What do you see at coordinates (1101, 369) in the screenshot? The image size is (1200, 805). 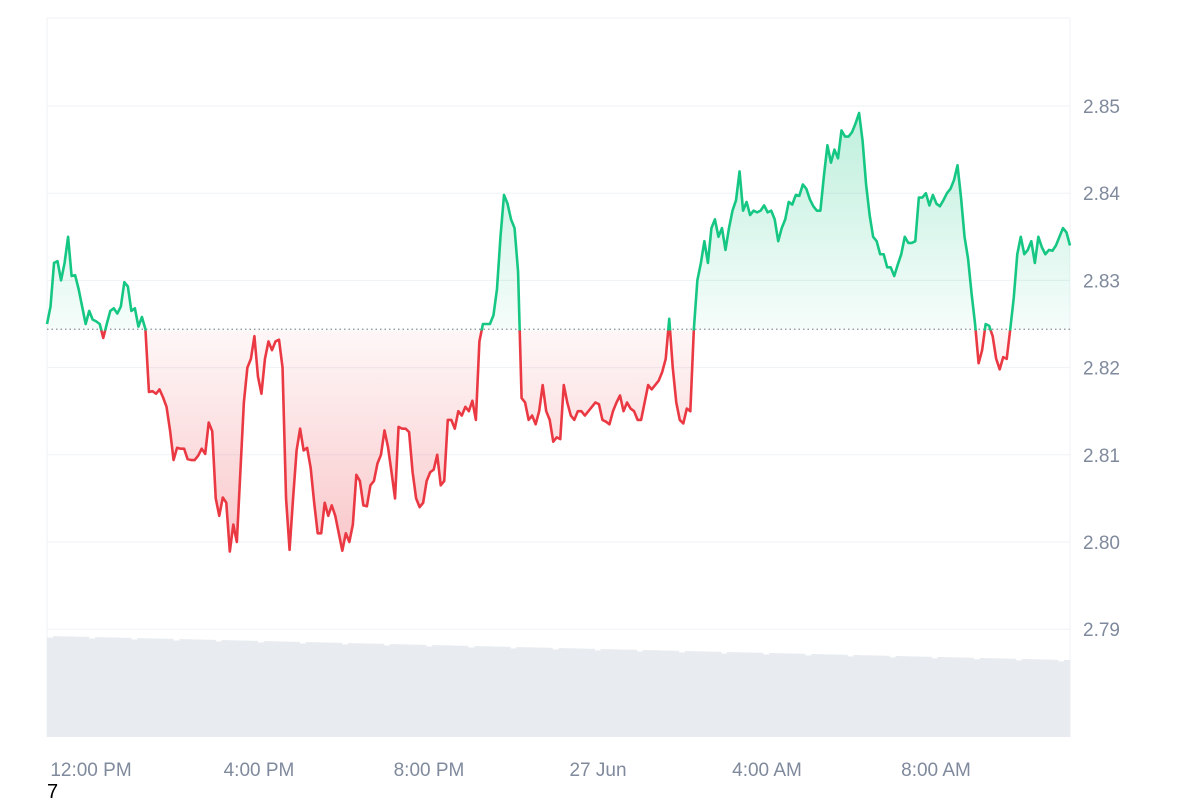 I see `y-axis-labels: 2.79 2.80 2.81 2.82 2.83 2.84 2.85` at bounding box center [1101, 369].